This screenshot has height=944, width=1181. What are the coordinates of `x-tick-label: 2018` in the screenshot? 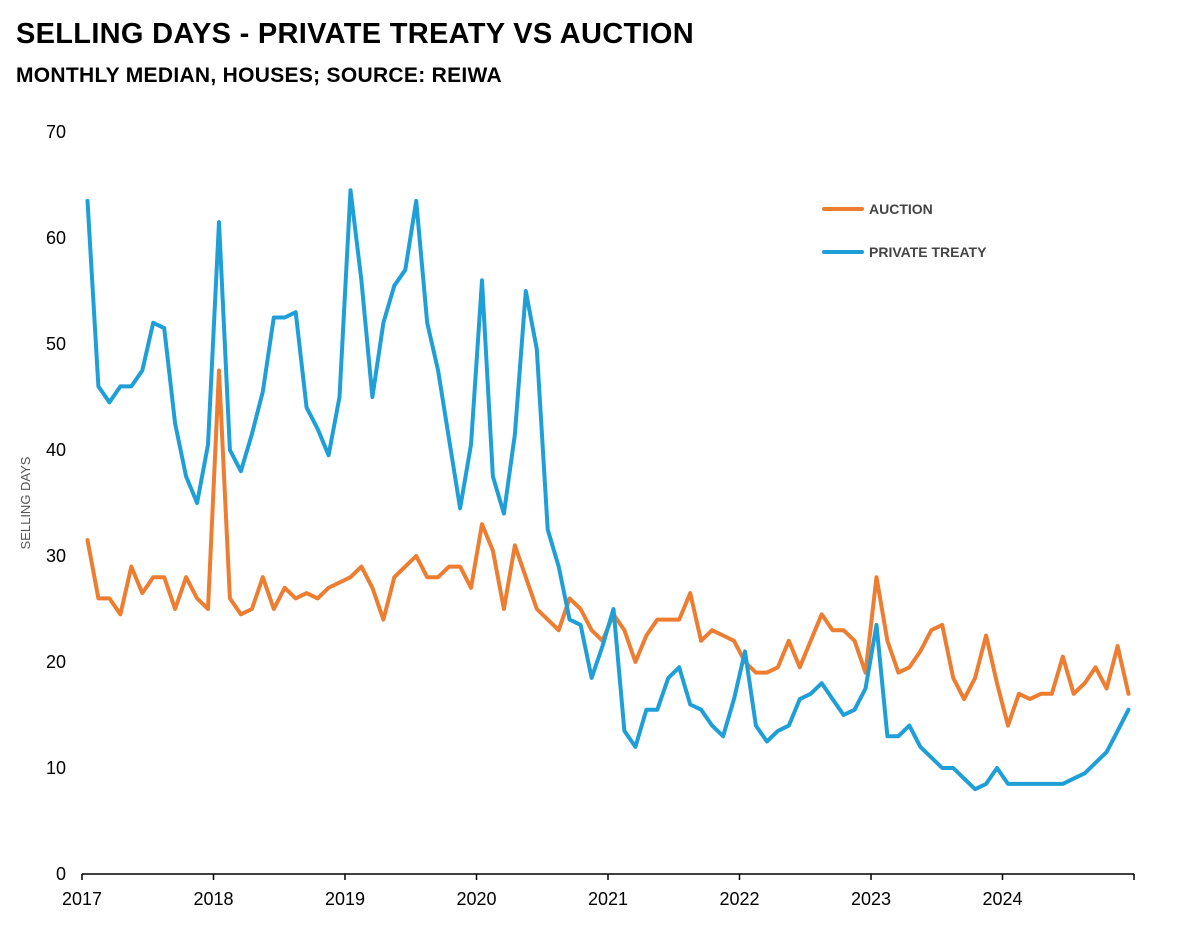 It's located at (213, 899).